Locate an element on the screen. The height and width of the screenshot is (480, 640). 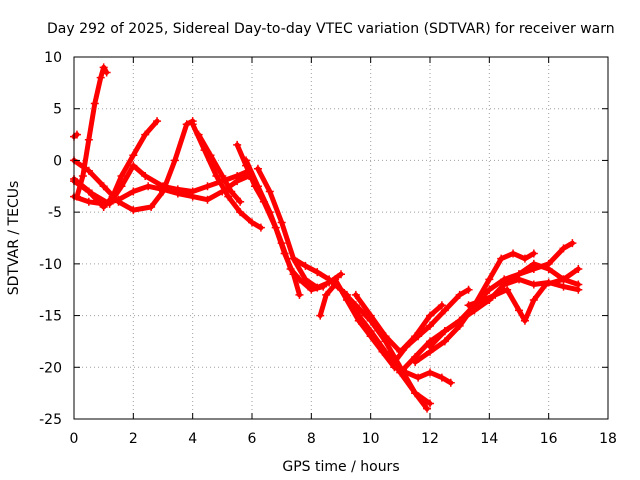
x-tick-label: 12 is located at coordinates (430, 439).